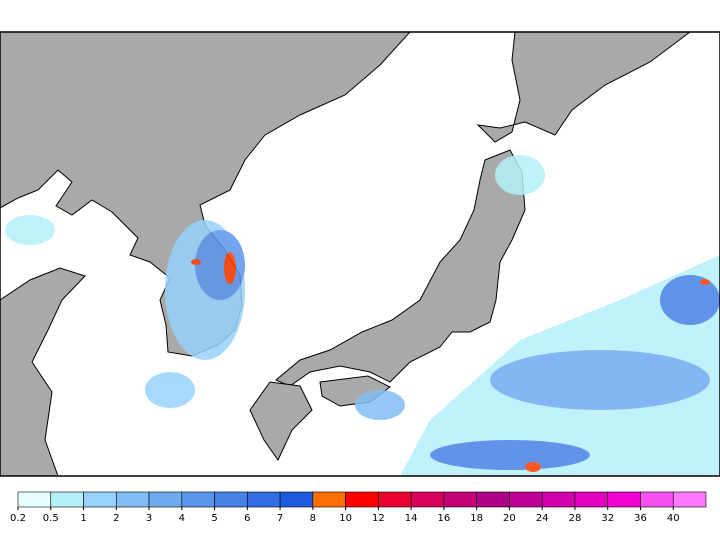 Image resolution: width=720 pixels, height=540 pixels. Describe the element at coordinates (280, 518) in the screenshot. I see `colorbar-label: 7` at that location.